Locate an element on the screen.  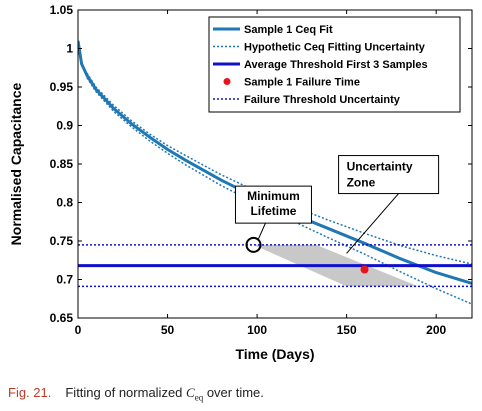
minimum-lifetime-label: Lifetime is located at coordinates (273, 211).